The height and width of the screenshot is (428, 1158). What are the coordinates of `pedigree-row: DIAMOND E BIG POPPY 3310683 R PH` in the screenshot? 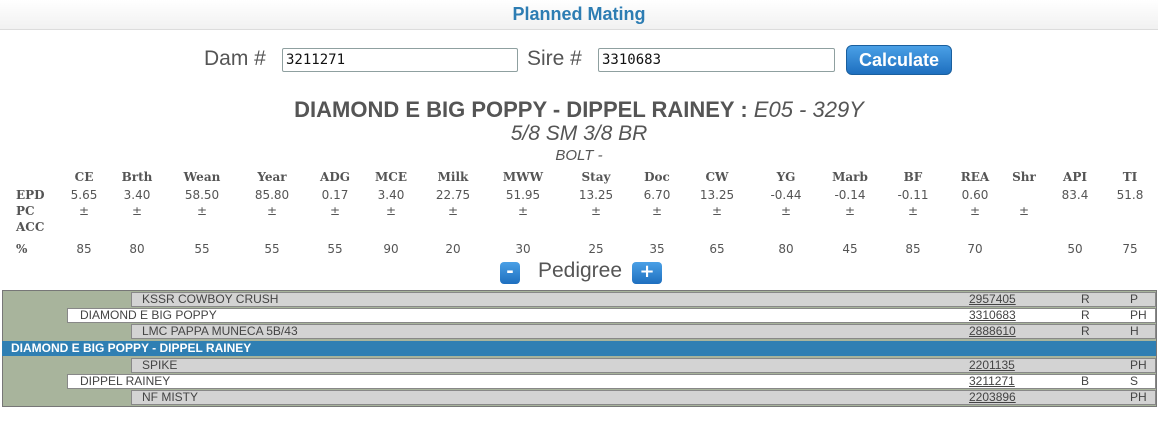 It's located at (611, 315).